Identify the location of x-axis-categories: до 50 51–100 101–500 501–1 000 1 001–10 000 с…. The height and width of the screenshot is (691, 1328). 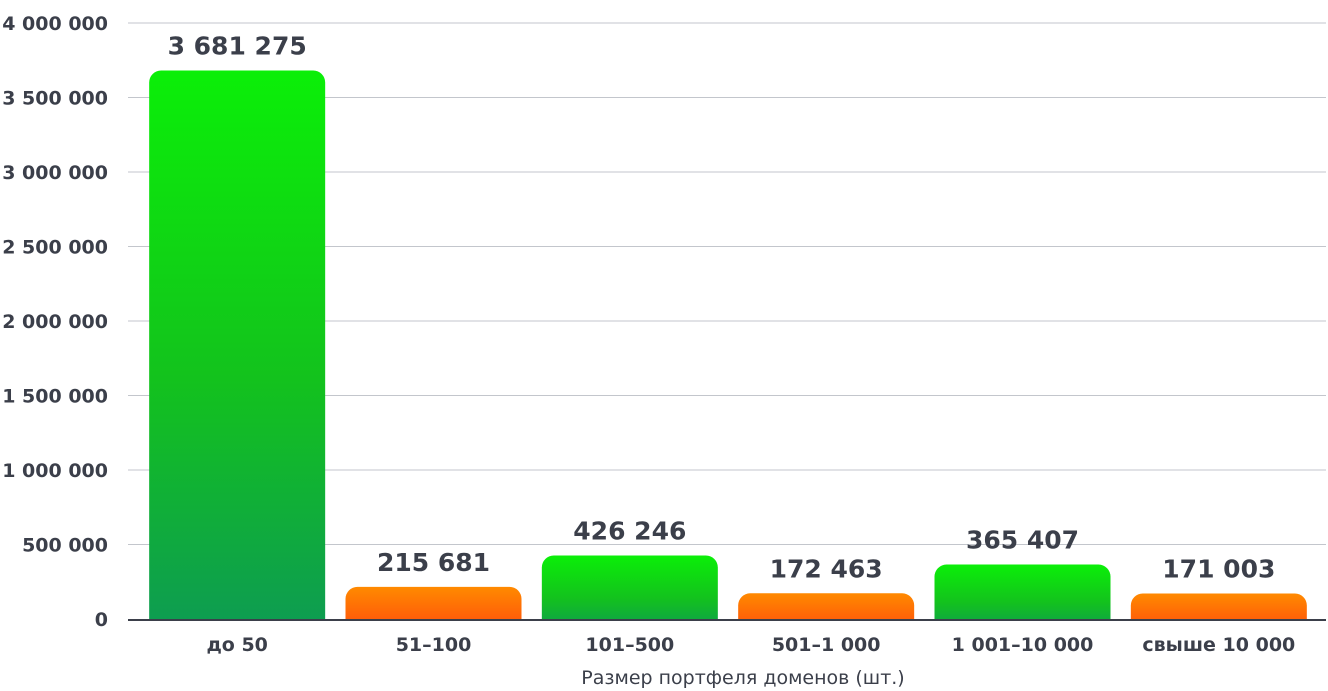
(750, 645).